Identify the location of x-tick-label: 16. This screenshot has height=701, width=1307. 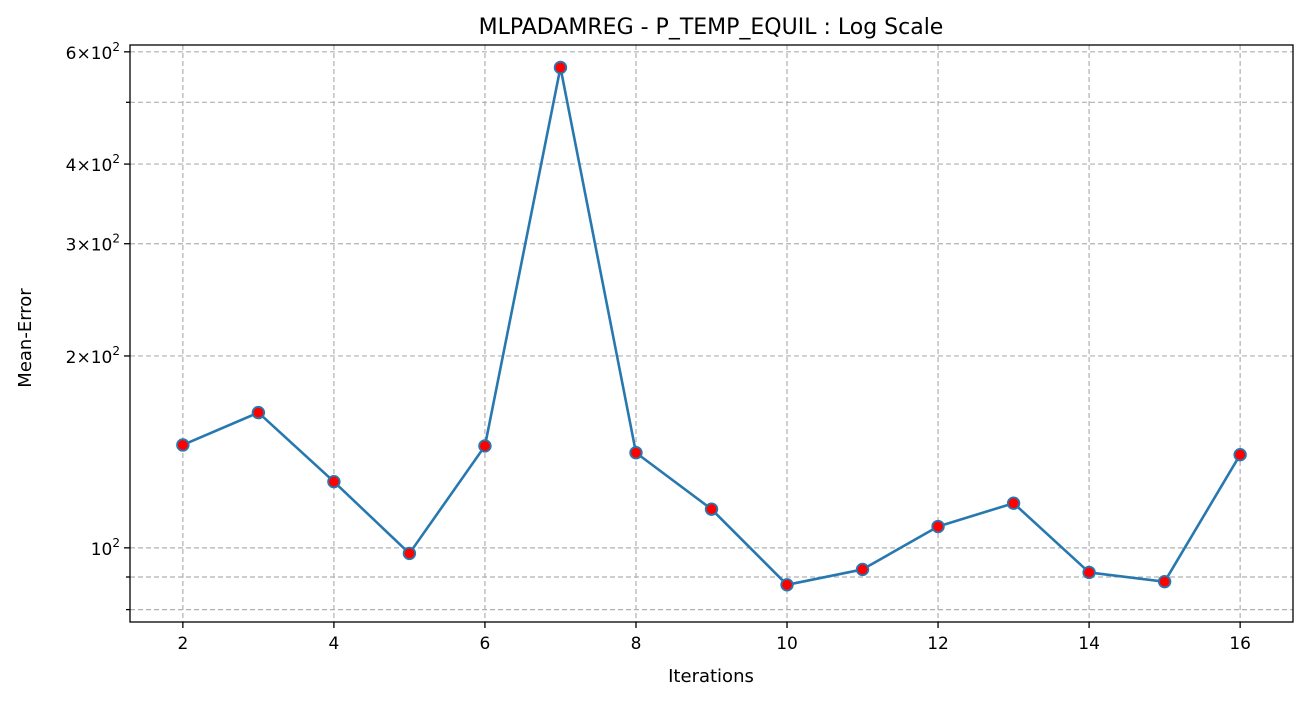
(1240, 644).